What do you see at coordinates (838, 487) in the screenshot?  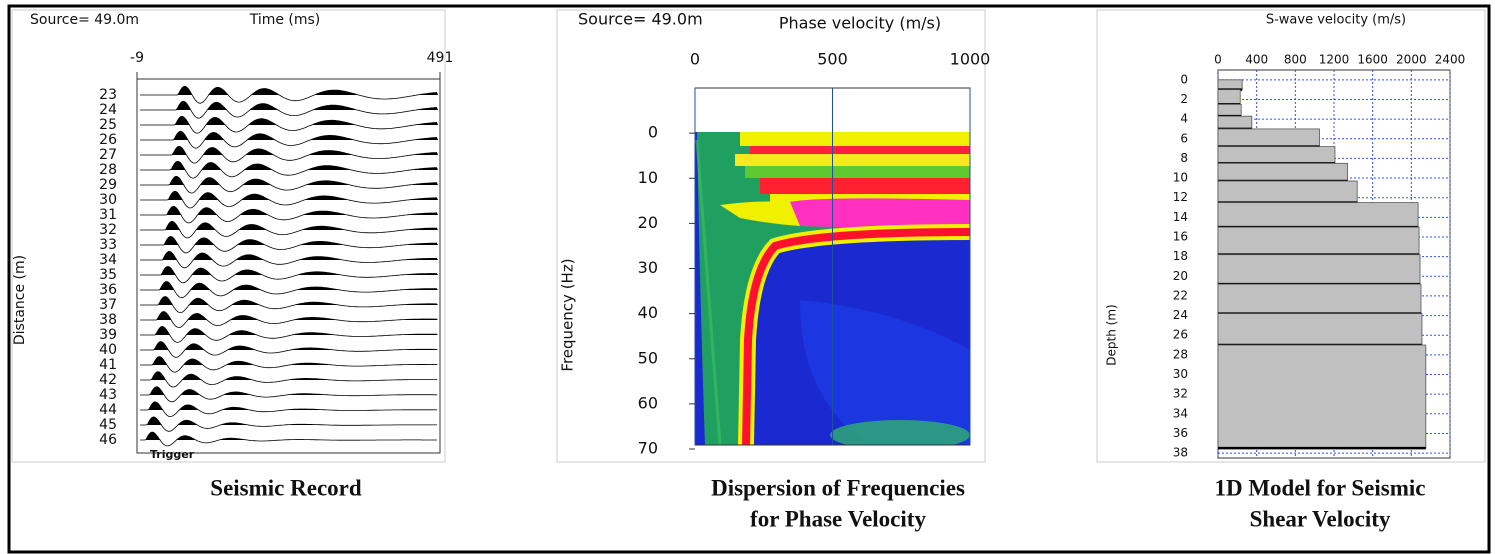 I see `caption: Dispersion of Frequencies` at bounding box center [838, 487].